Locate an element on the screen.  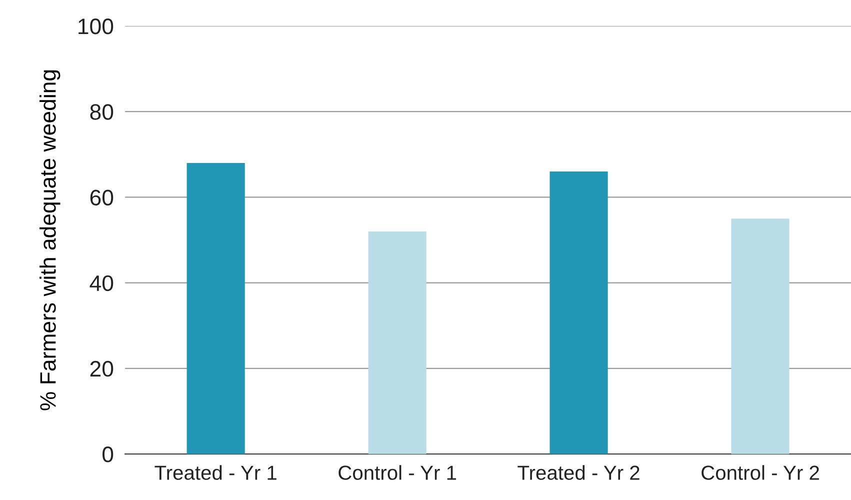
y-axis-title: % Farmers with adequate weeding is located at coordinates (50, 240).